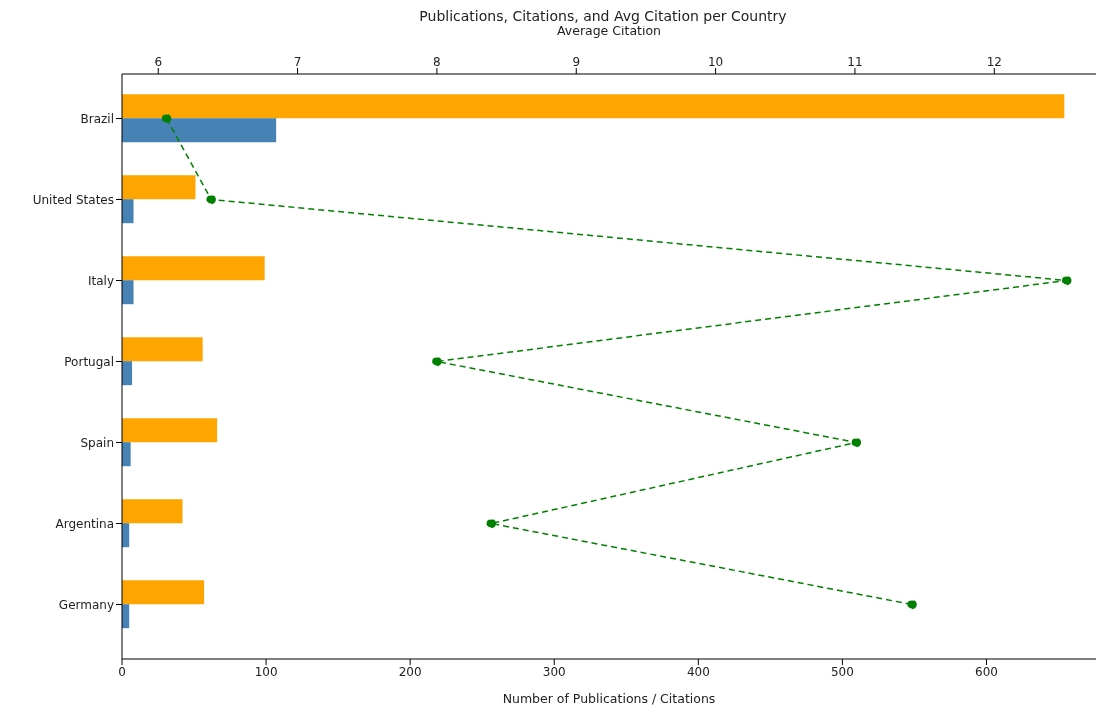 This screenshot has width=1103, height=713. Describe the element at coordinates (122, 671) in the screenshot. I see `x-tick-label: 0` at that location.